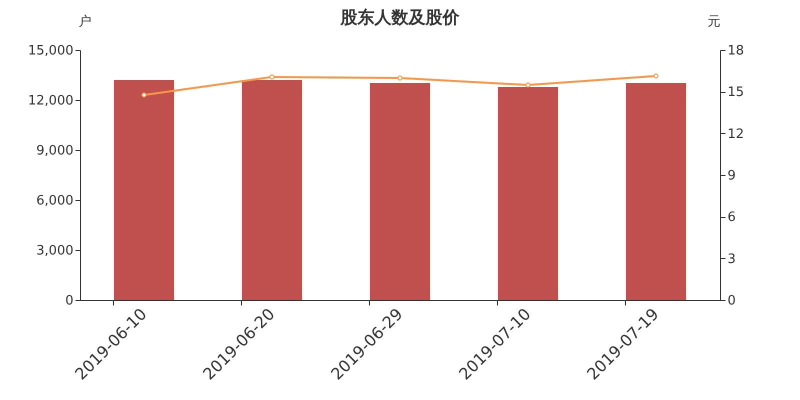 This screenshot has height=400, width=800. What do you see at coordinates (55, 151) in the screenshot?
I see `y-tick-label: 9,000` at bounding box center [55, 151].